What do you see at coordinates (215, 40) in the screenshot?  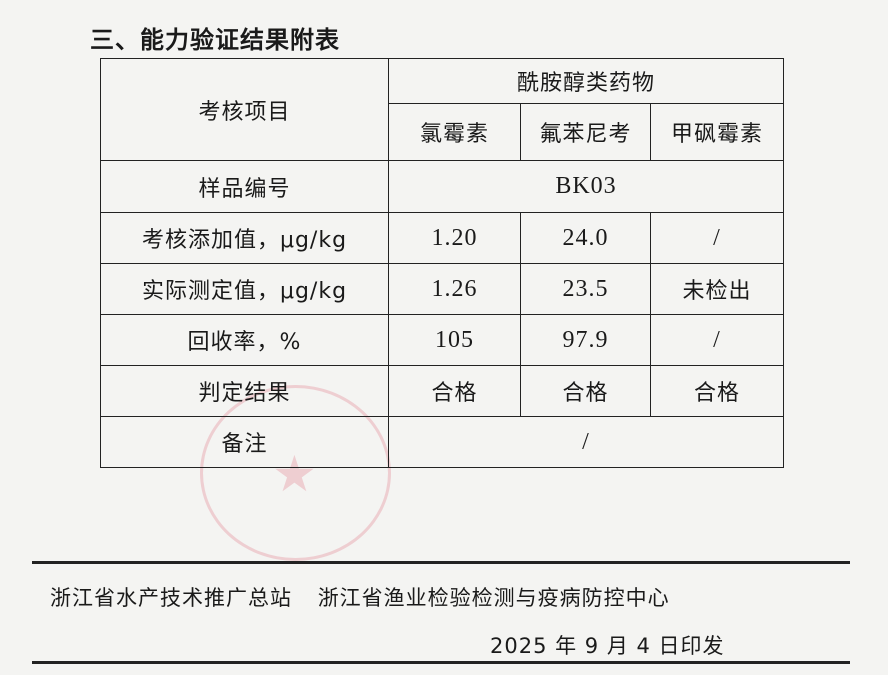 I see `section-title: 三、能力验证结果附表` at bounding box center [215, 40].